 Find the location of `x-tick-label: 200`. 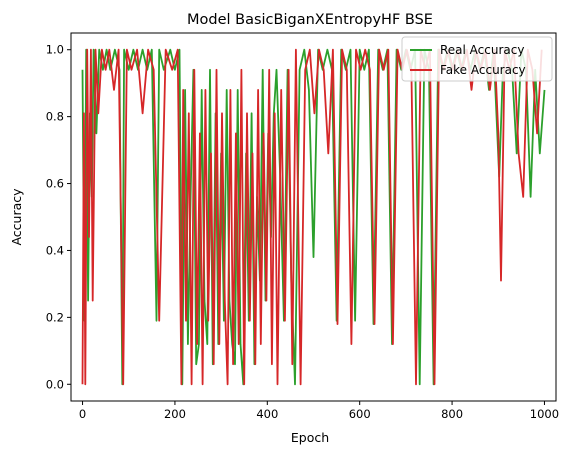

x-tick-label: 200 is located at coordinates (175, 414).